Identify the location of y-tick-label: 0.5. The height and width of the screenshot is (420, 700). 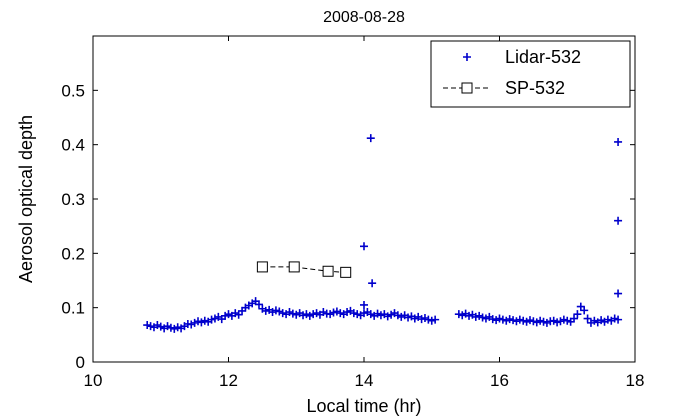
(73, 90).